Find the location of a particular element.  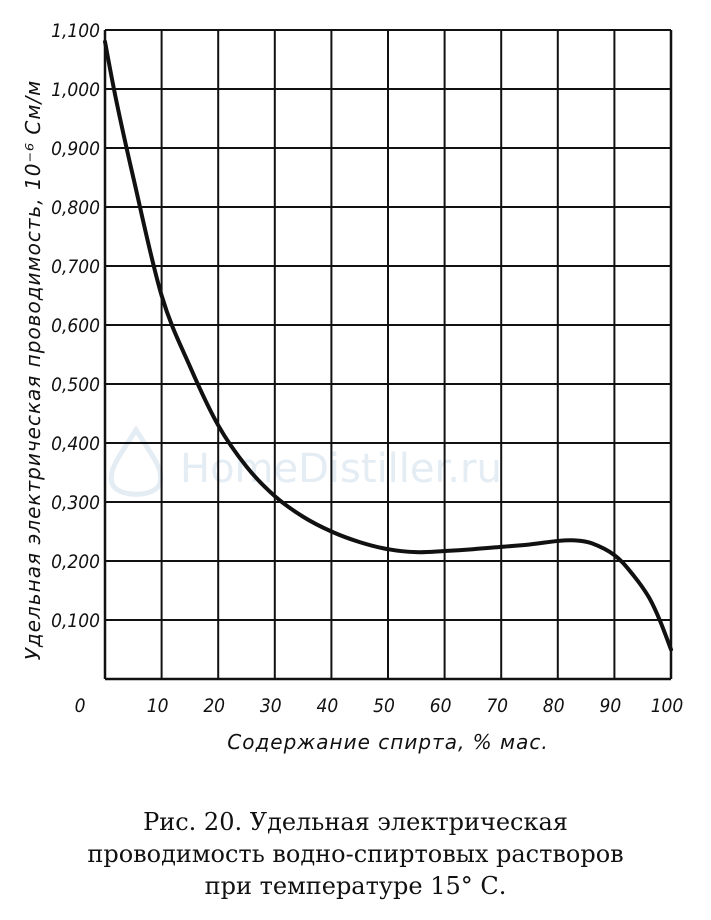

y-tick-label: 0,400 is located at coordinates (75, 444).